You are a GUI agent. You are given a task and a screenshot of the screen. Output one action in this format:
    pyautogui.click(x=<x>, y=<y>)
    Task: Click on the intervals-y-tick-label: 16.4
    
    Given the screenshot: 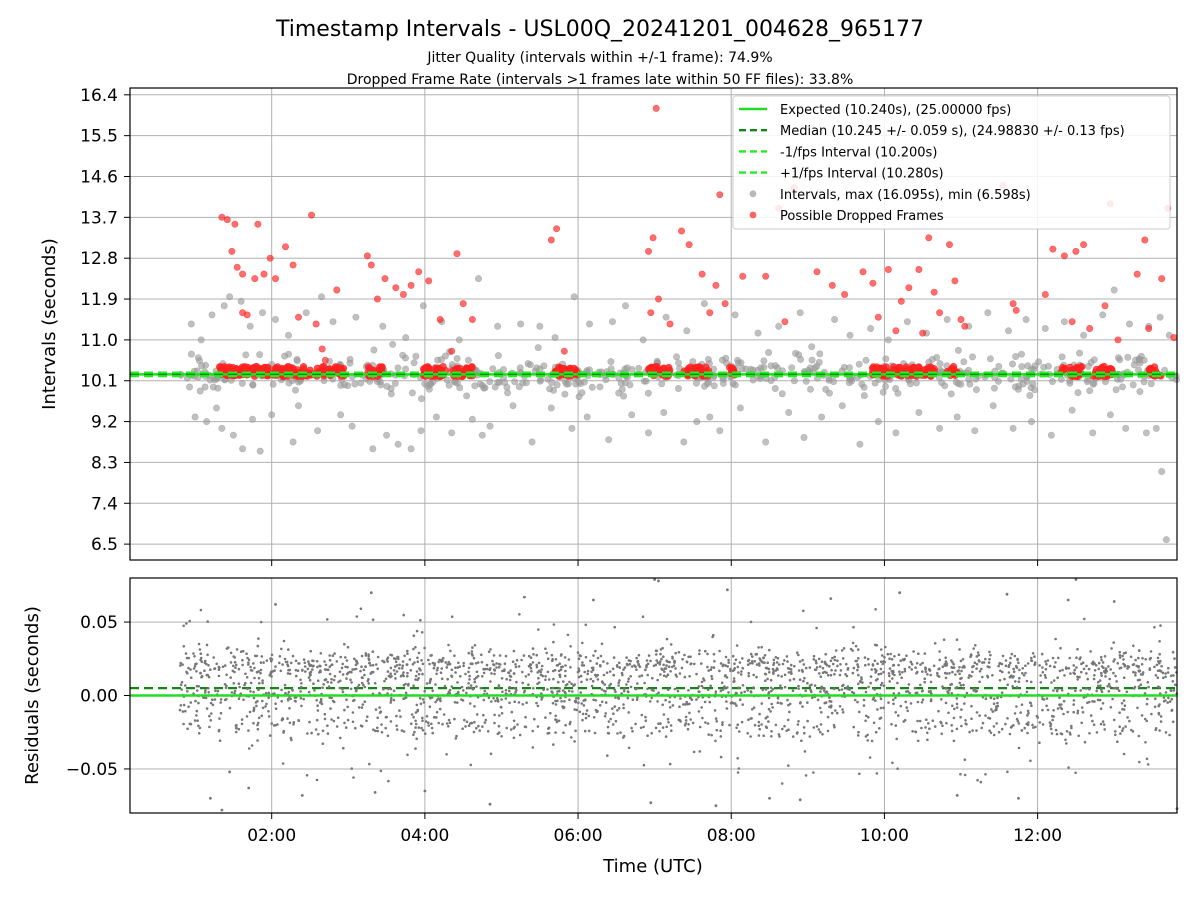 What is the action you would take?
    pyautogui.click(x=99, y=96)
    